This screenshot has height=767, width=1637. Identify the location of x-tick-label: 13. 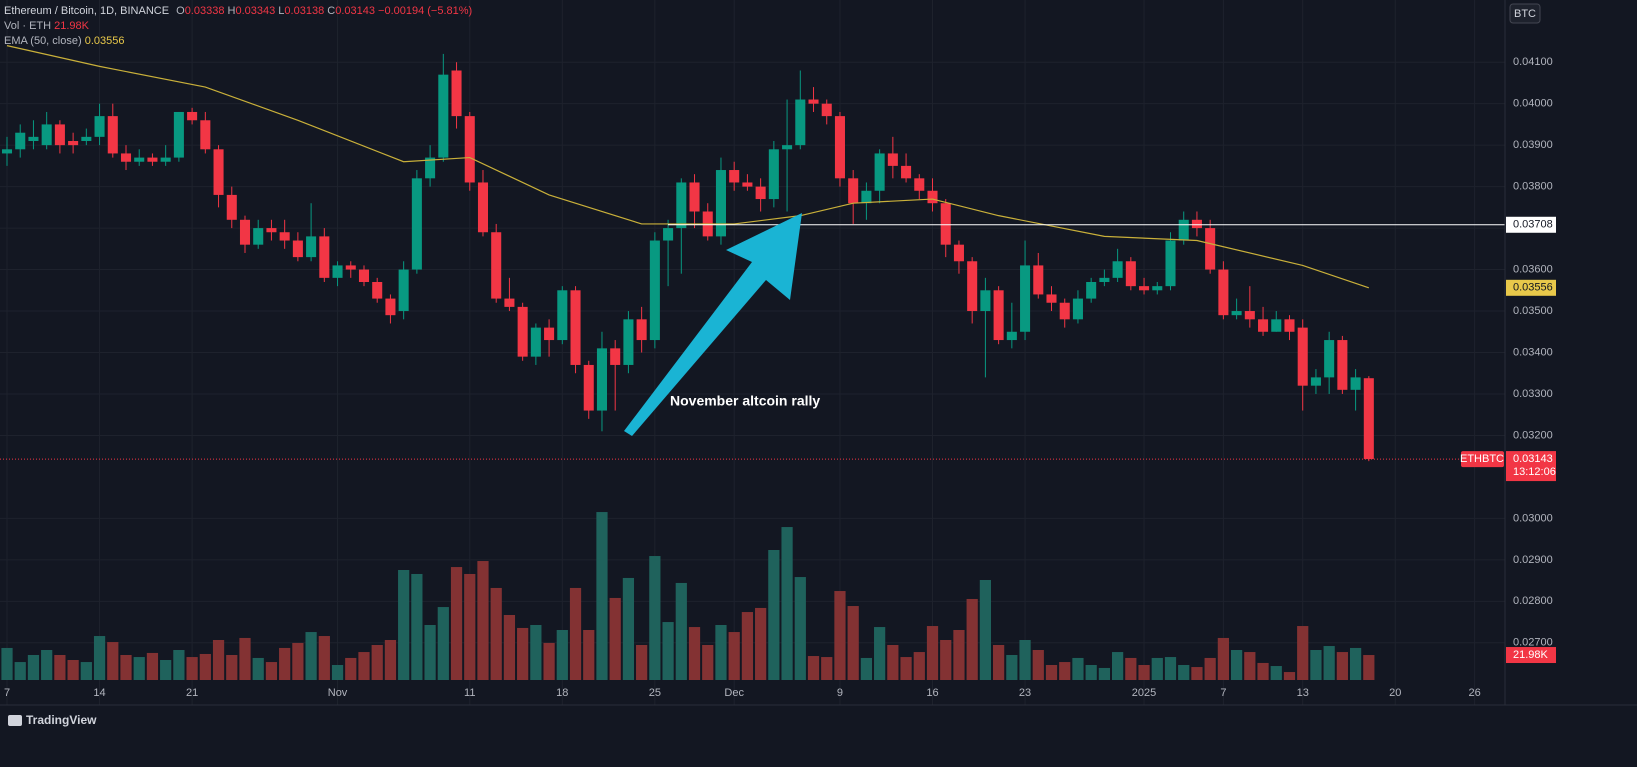
(1303, 693).